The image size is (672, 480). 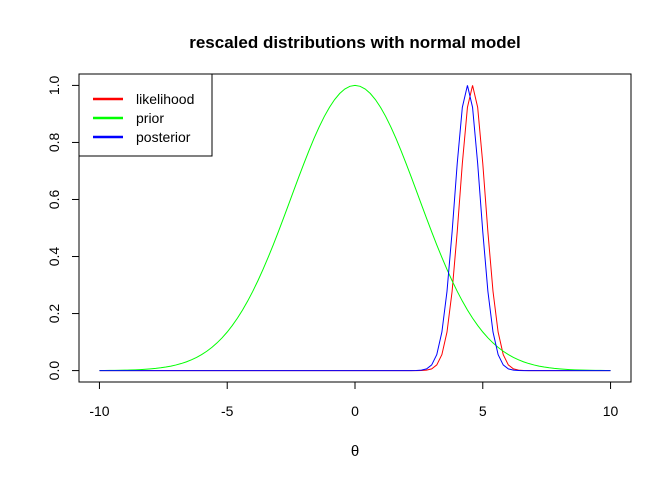 What do you see at coordinates (611, 411) in the screenshot?
I see `x-tick-label: 10` at bounding box center [611, 411].